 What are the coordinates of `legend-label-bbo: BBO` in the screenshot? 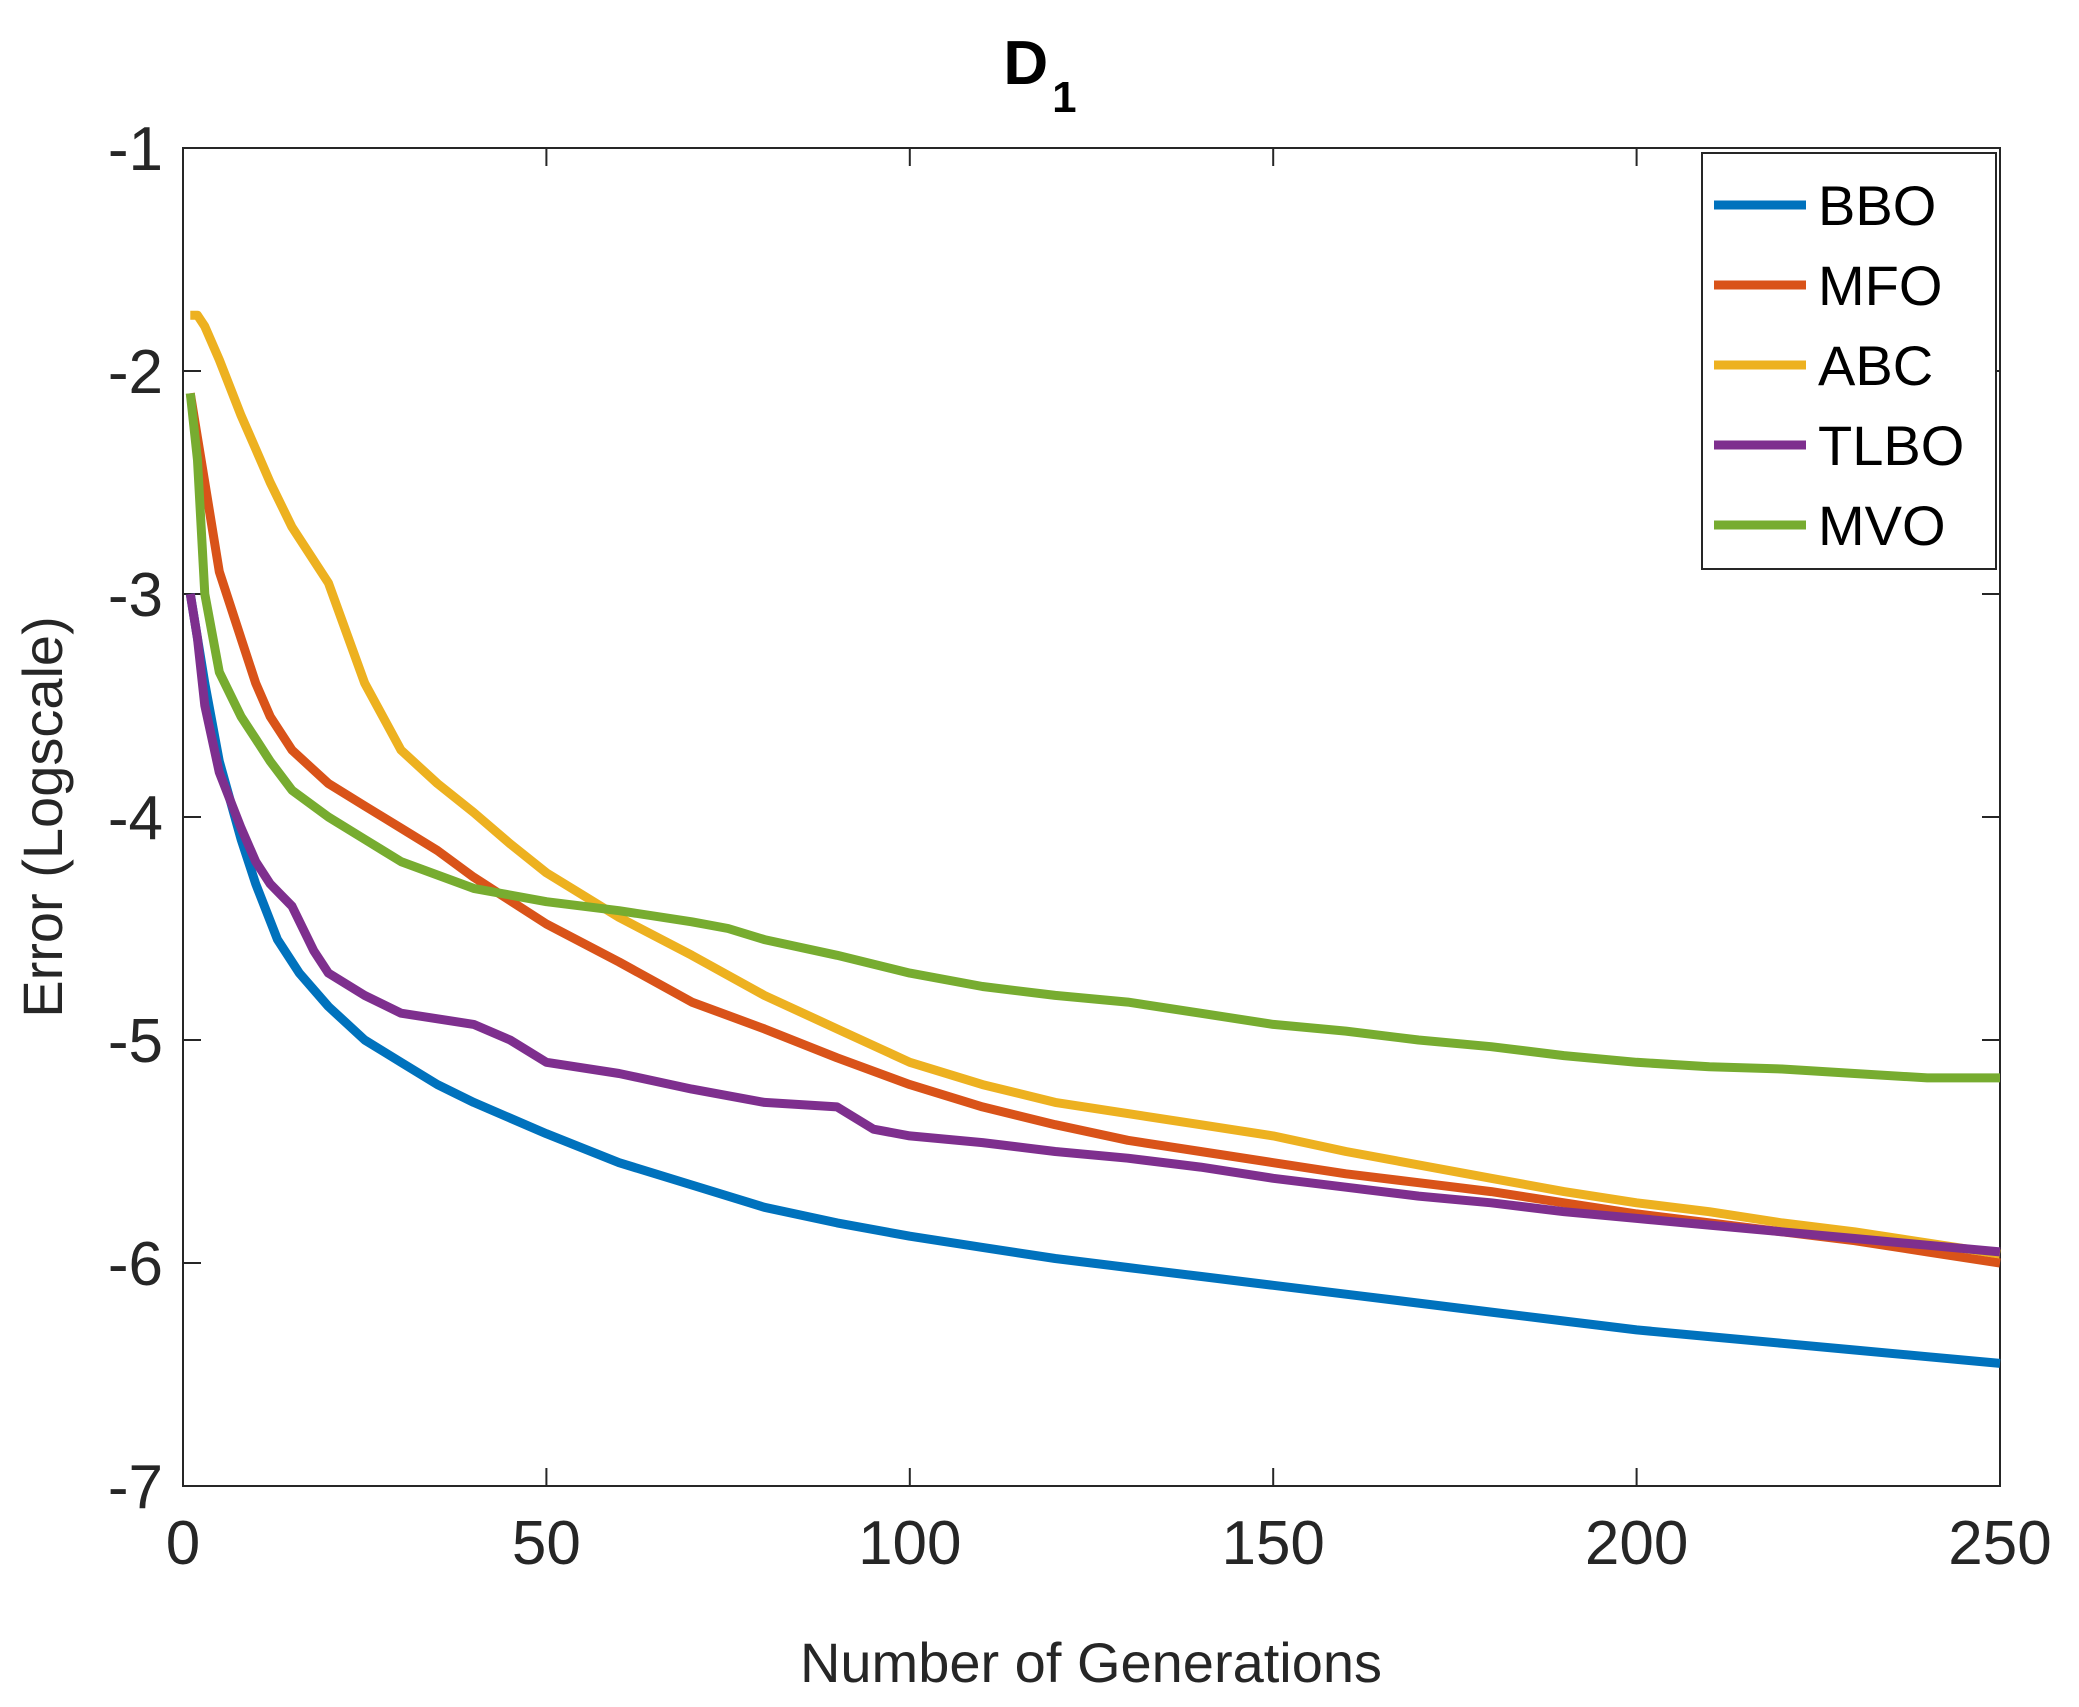 It's located at (1877, 205).